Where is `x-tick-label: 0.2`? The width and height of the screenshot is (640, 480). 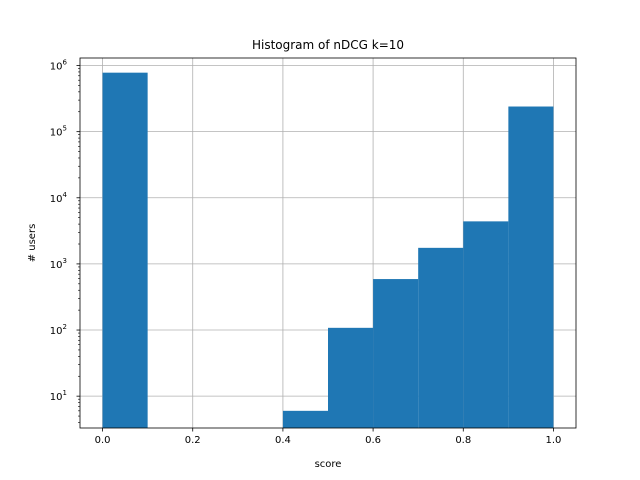
x-tick-label: 0.2 is located at coordinates (193, 440).